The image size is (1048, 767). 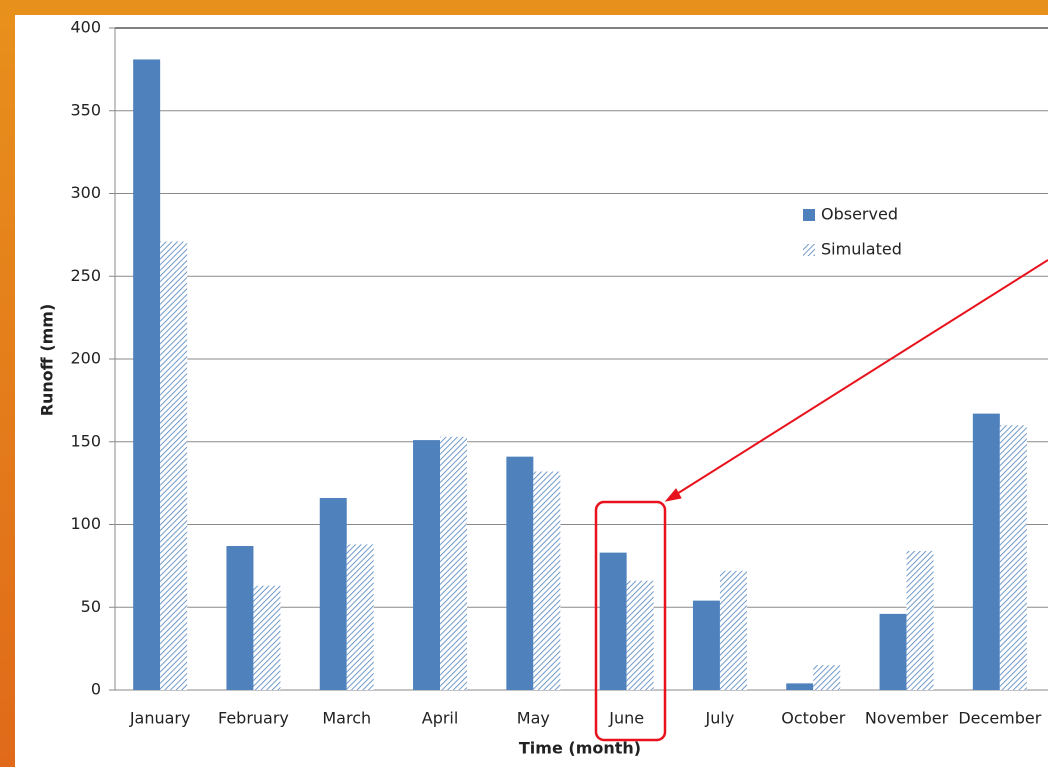 I want to click on x-tick-label: February, so click(x=253, y=718).